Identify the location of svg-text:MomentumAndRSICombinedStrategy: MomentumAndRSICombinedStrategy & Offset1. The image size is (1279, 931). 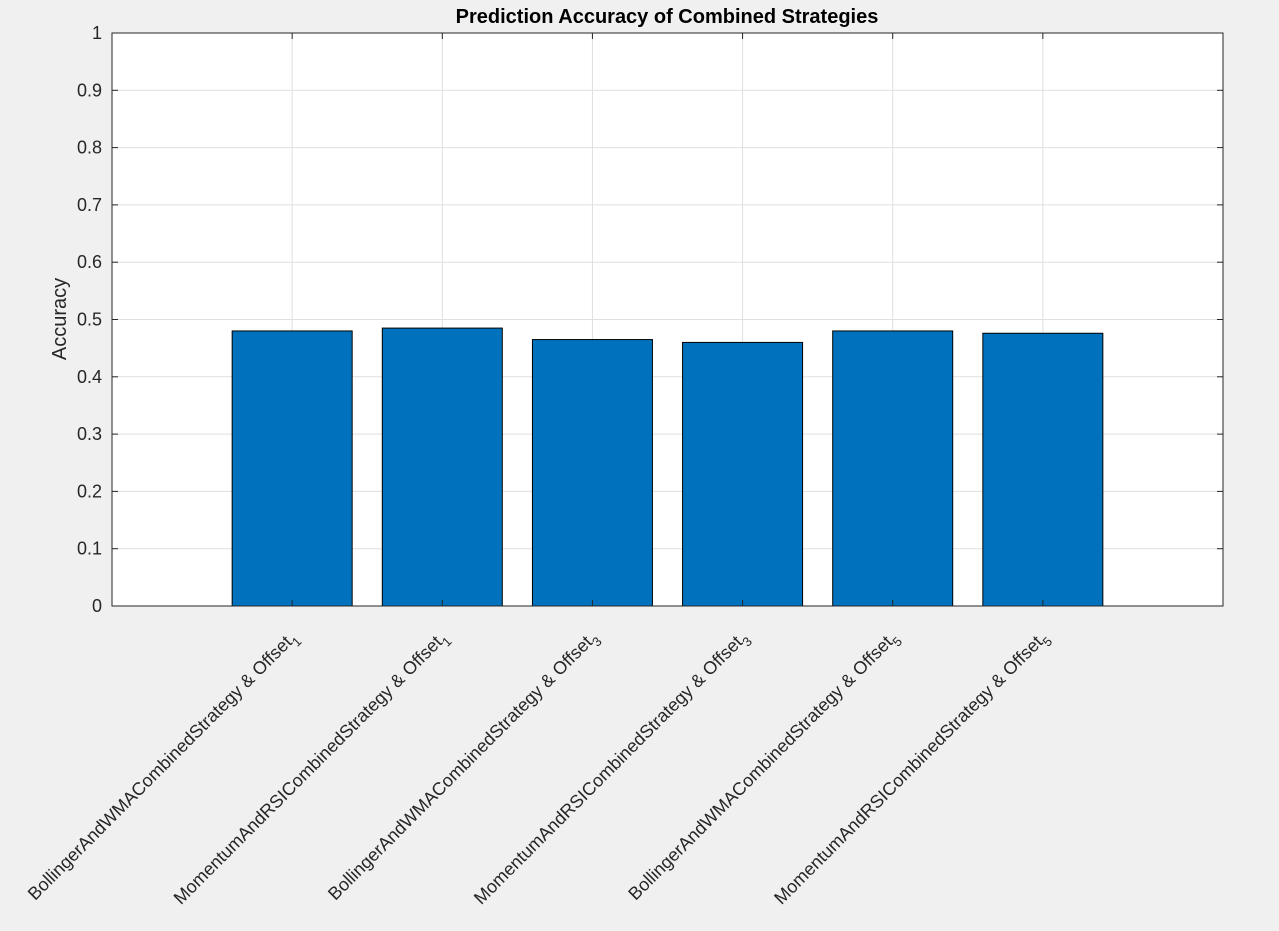
(312, 769).